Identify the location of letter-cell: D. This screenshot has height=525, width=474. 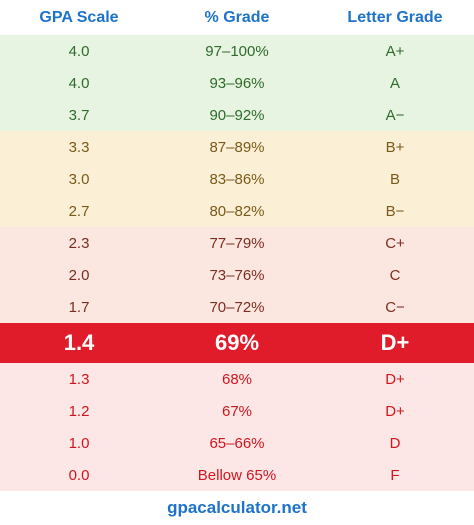
(395, 443).